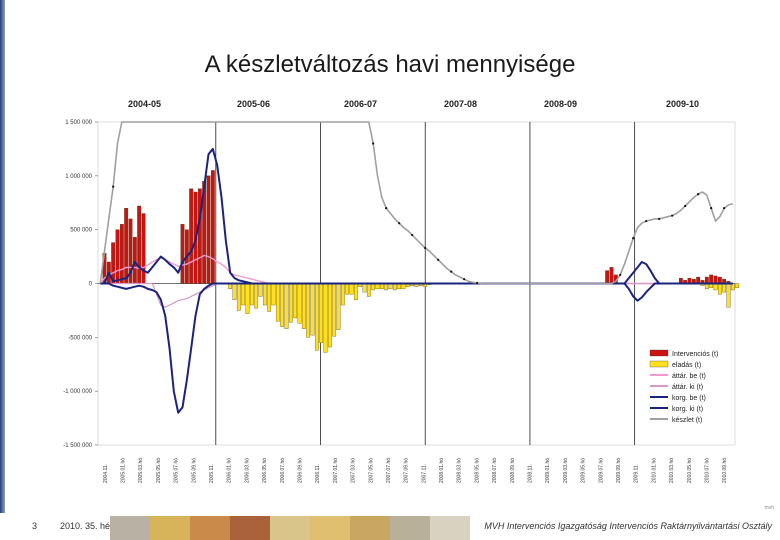  Describe the element at coordinates (361, 104) in the screenshot. I see `period-label: 2006-07` at that location.